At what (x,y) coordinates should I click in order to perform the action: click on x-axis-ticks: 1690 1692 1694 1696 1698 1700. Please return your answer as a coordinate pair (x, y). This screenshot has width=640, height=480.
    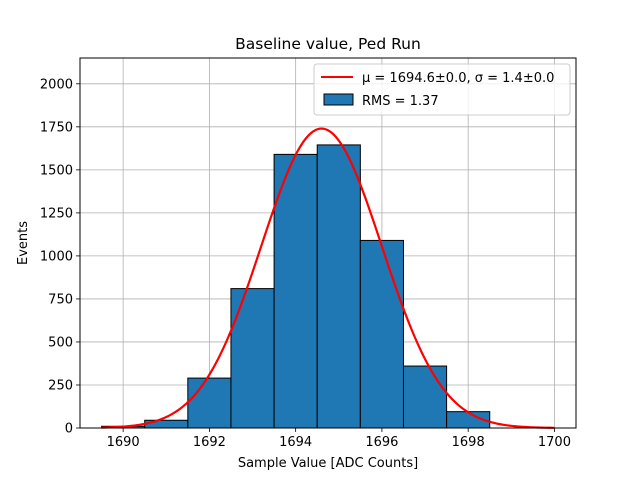
    Looking at the image, I should click on (339, 439).